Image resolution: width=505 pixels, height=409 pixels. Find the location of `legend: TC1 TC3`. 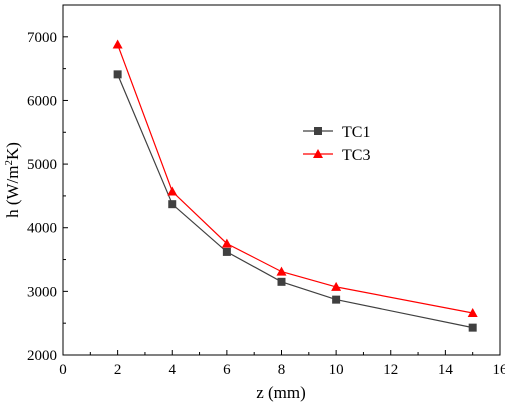

legend: TC1 TC3 is located at coordinates (336, 144).